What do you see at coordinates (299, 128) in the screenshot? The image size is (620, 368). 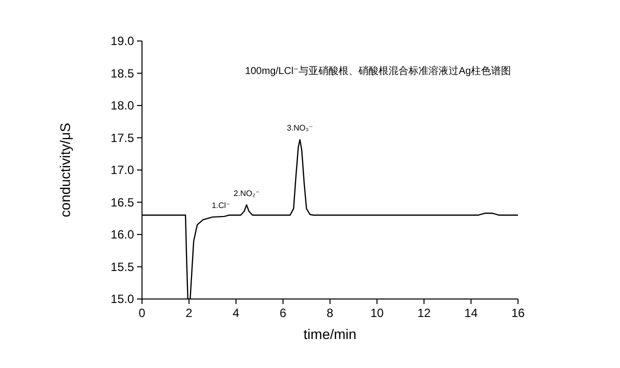 I see `annotation: 3.NO₃⁻` at bounding box center [299, 128].